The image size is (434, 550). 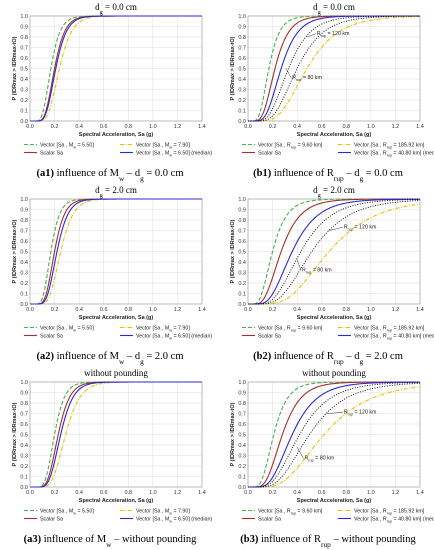 I want to click on y-tick-label: 0.4, so click(x=242, y=263).